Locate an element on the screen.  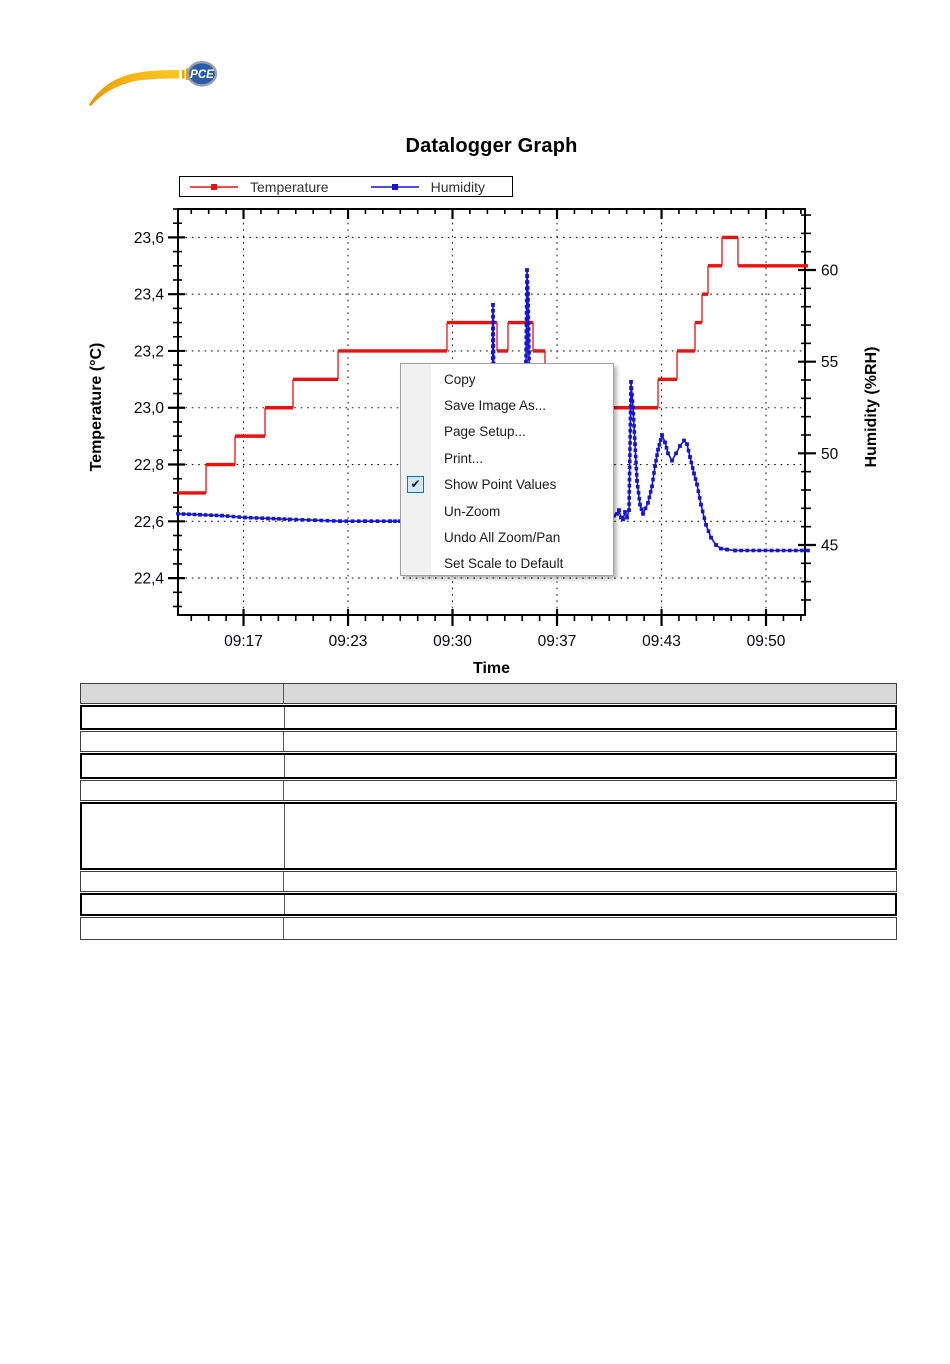
menu-item-undo-all-zoom-pan: Undo All Zoom/Pan is located at coordinates (507, 537).